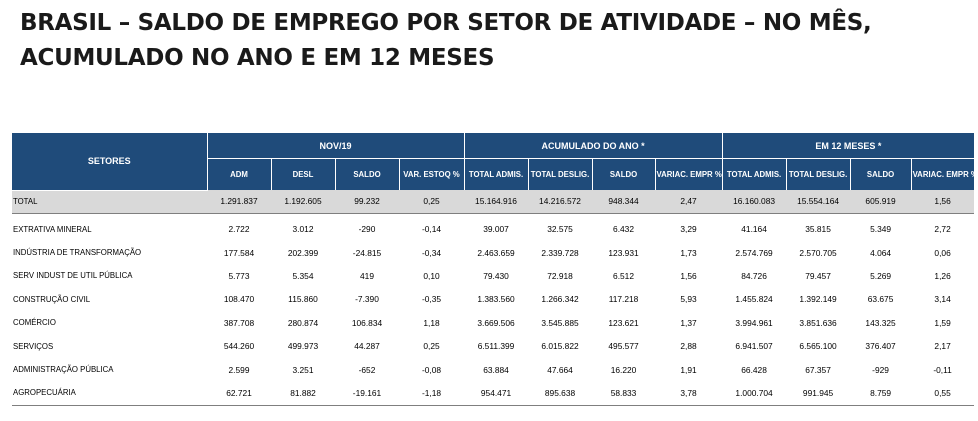 The width and height of the screenshot is (978, 421). What do you see at coordinates (942, 346) in the screenshot?
I see `table-cell: 2,17` at bounding box center [942, 346].